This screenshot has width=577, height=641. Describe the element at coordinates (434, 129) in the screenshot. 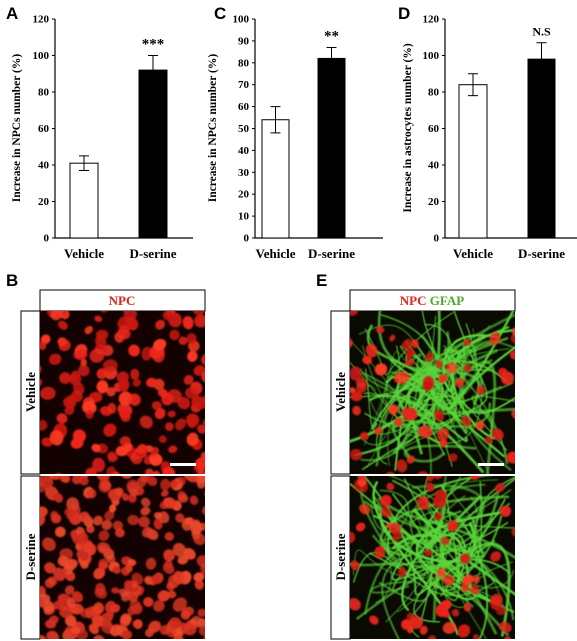

I see `chart-d-ytick-label: 60` at that location.